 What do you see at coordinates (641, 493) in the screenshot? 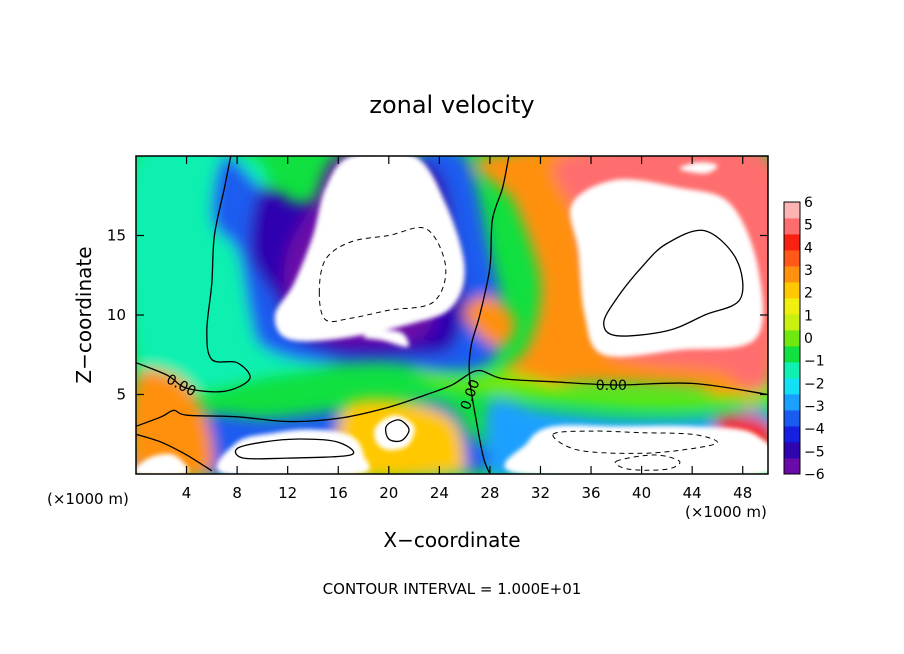
I see `x-tick-label: 40` at bounding box center [641, 493].